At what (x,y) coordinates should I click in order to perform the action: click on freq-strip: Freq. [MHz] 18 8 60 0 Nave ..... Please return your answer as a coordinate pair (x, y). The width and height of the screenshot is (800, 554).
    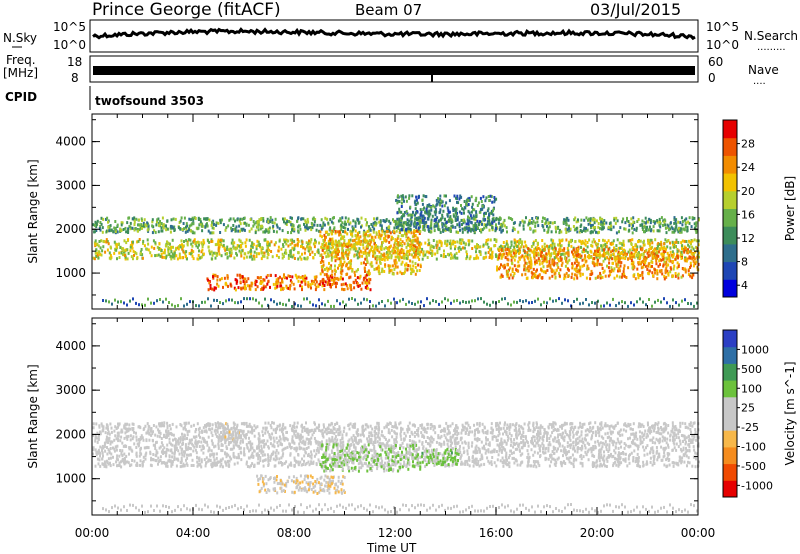
    Looking at the image, I should click on (391, 70).